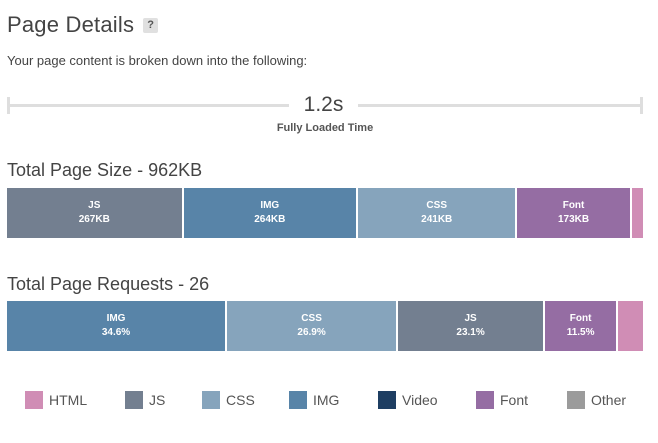 The height and width of the screenshot is (443, 658). What do you see at coordinates (641, 105) in the screenshot?
I see `timeline-end-cap` at bounding box center [641, 105].